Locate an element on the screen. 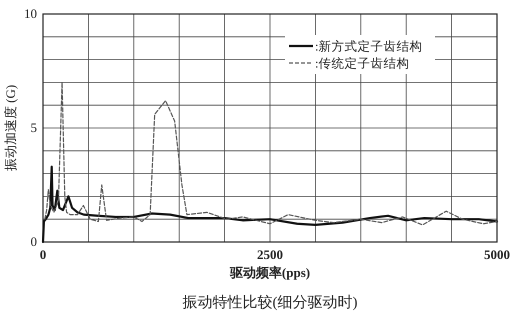 The height and width of the screenshot is (324, 519). y-tick-label: 5 is located at coordinates (33, 128).